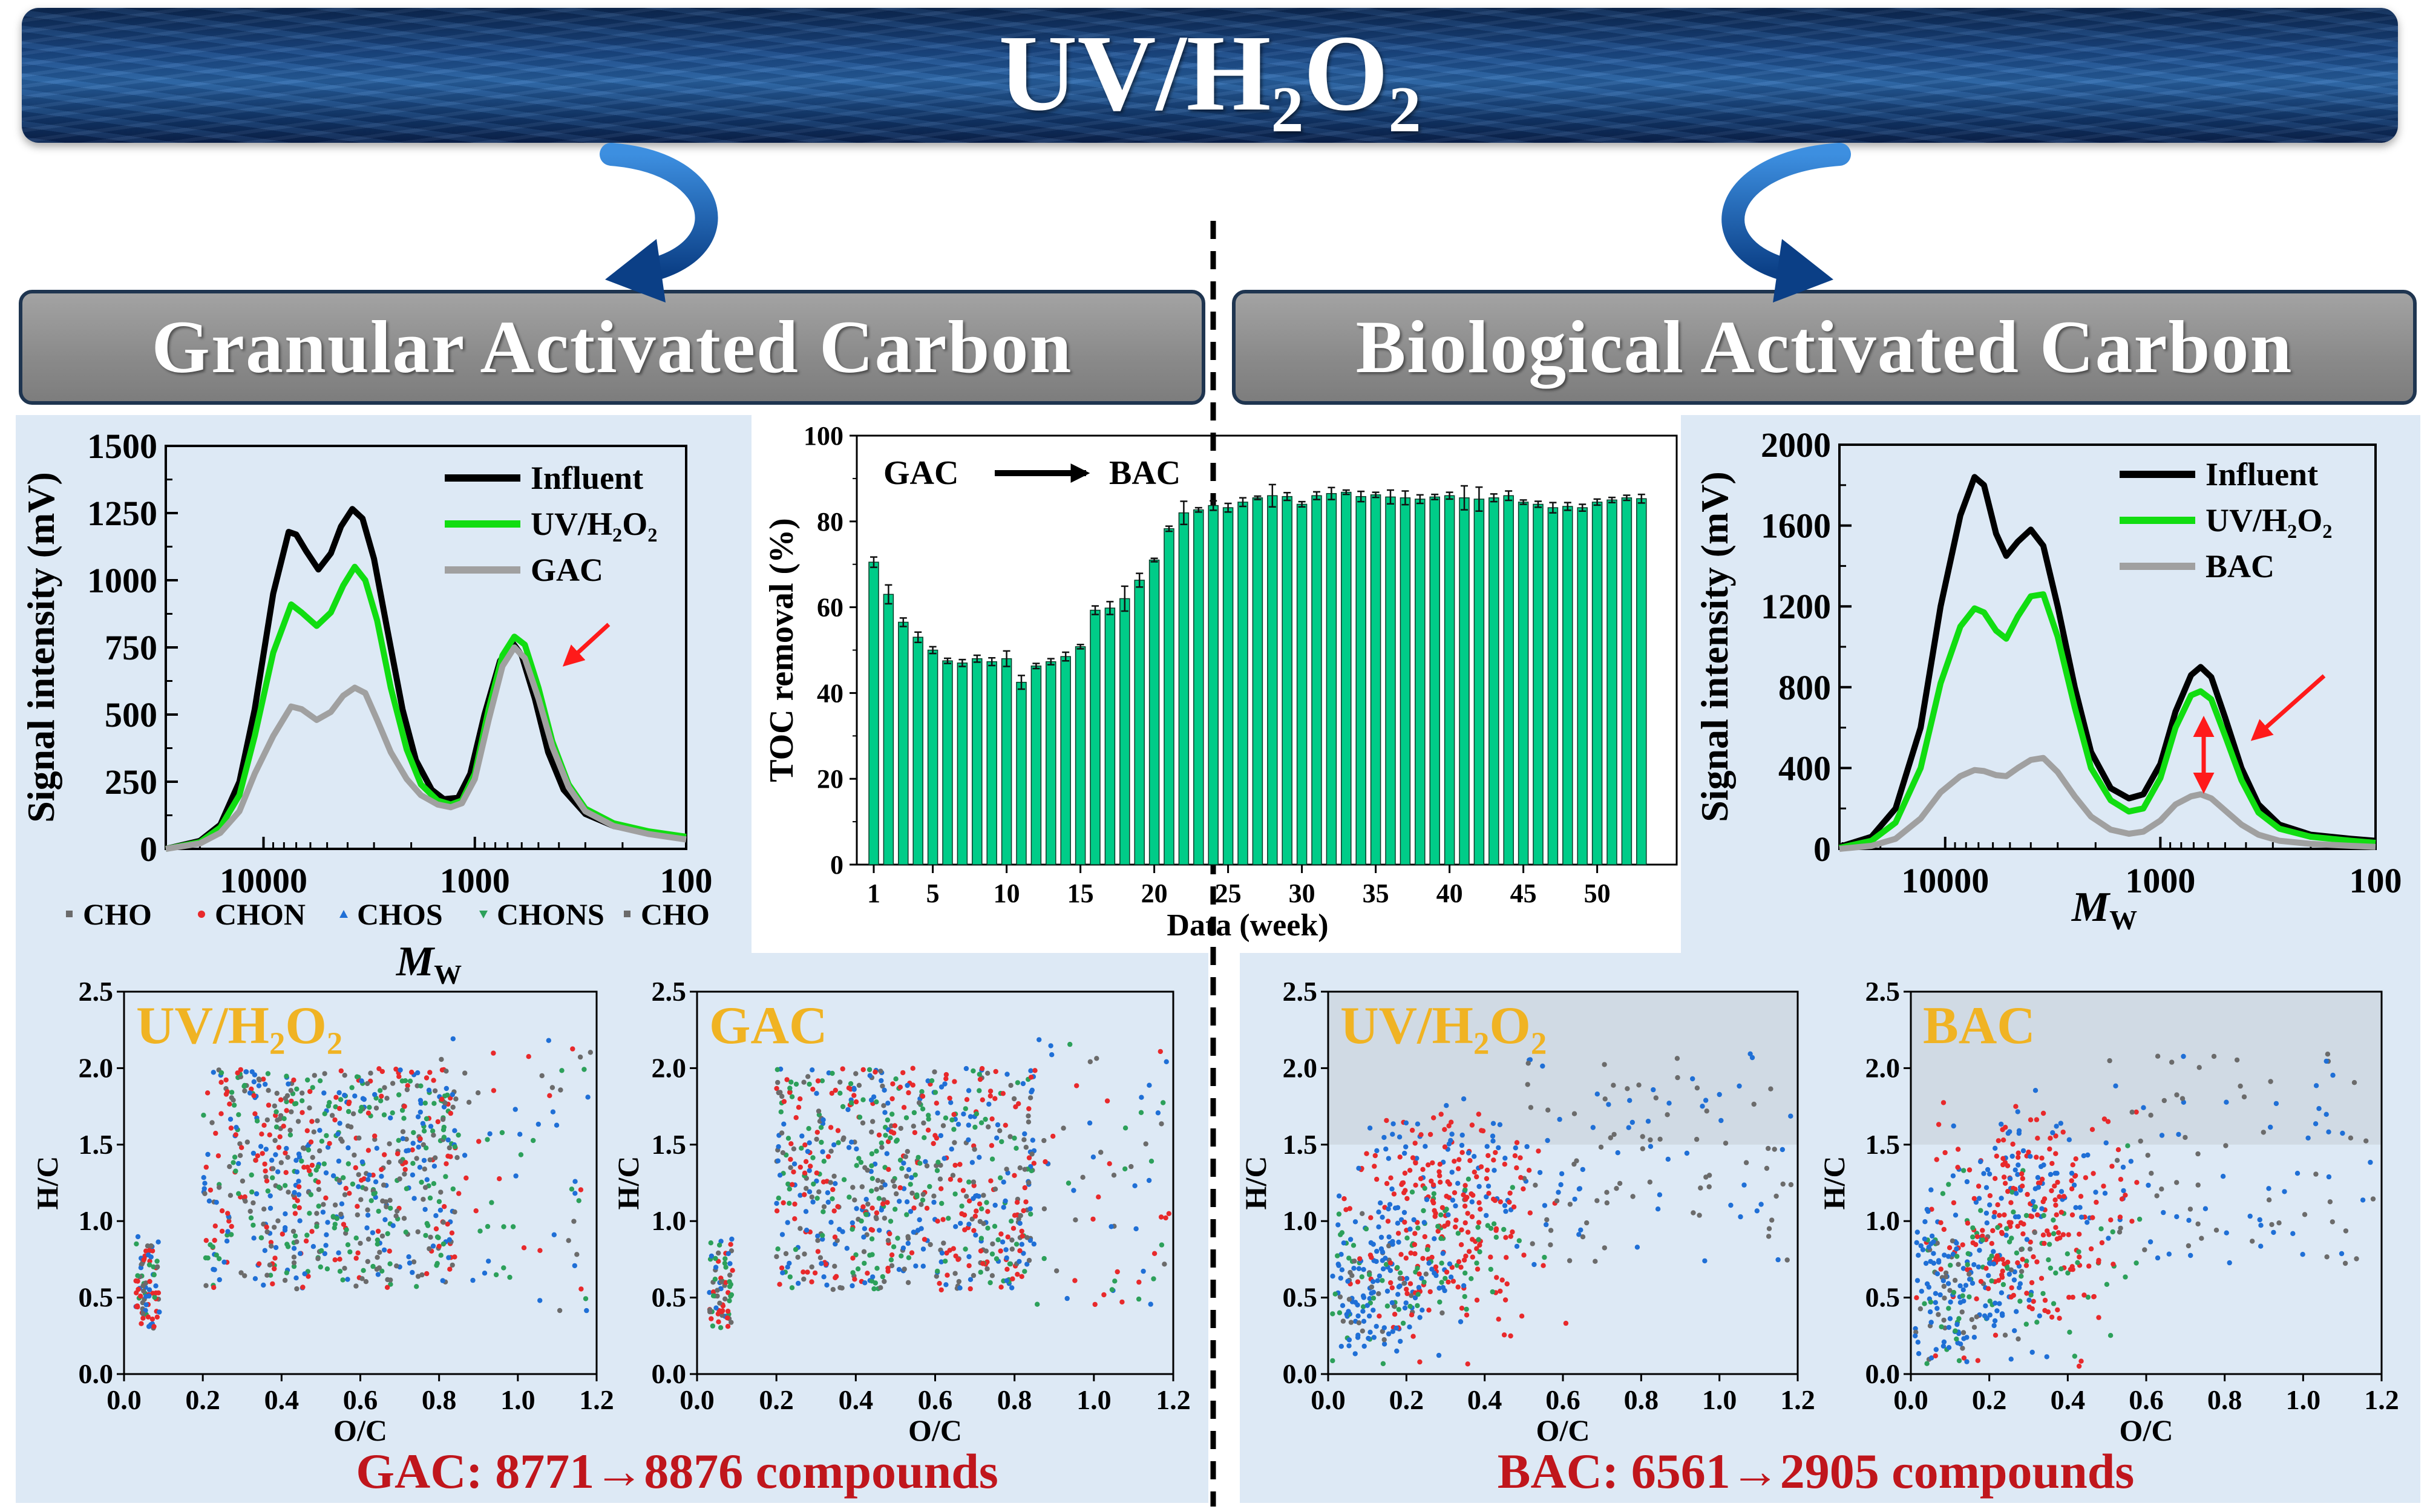 The image size is (2430, 1512). Describe the element at coordinates (1300, 1067) in the screenshot. I see `y-tick-label: 2.0` at that location.